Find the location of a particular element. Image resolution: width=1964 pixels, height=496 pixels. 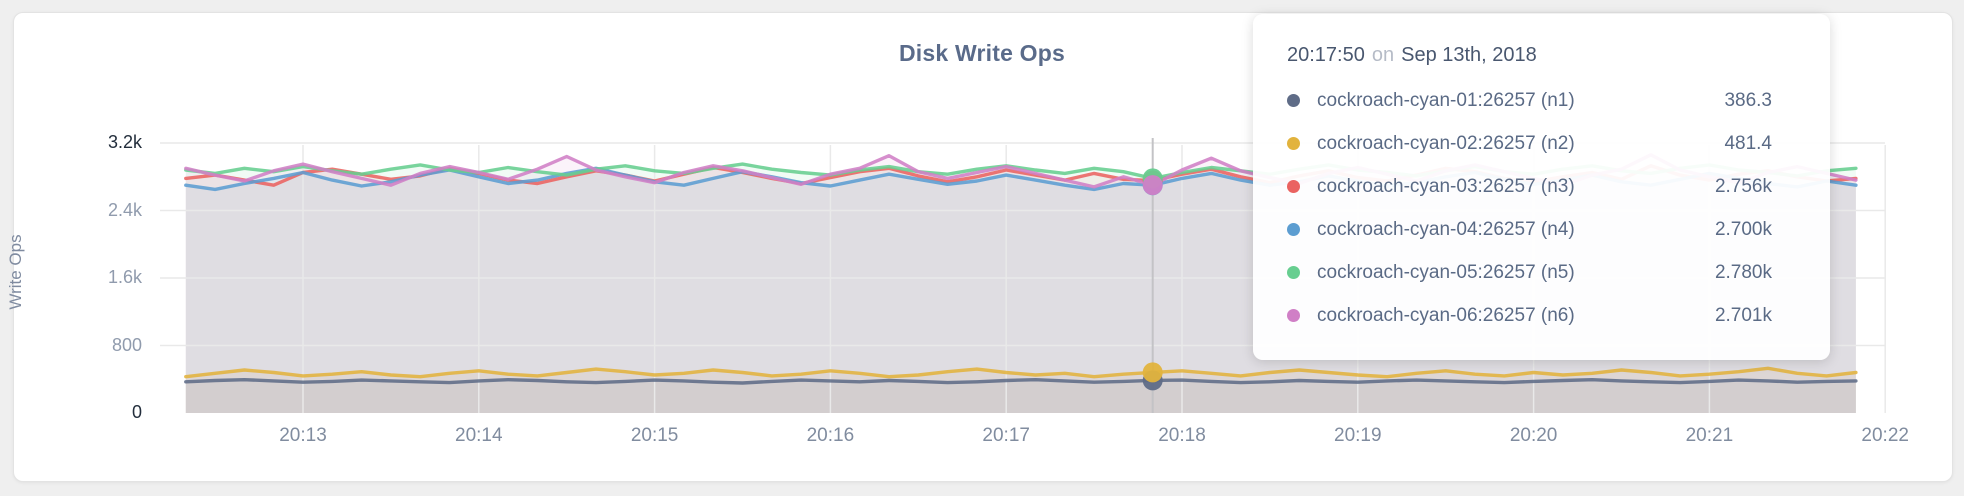

tooltip-series-row: cockroach-cyan-02:26257 (n2) 481.4 is located at coordinates (1529, 143).